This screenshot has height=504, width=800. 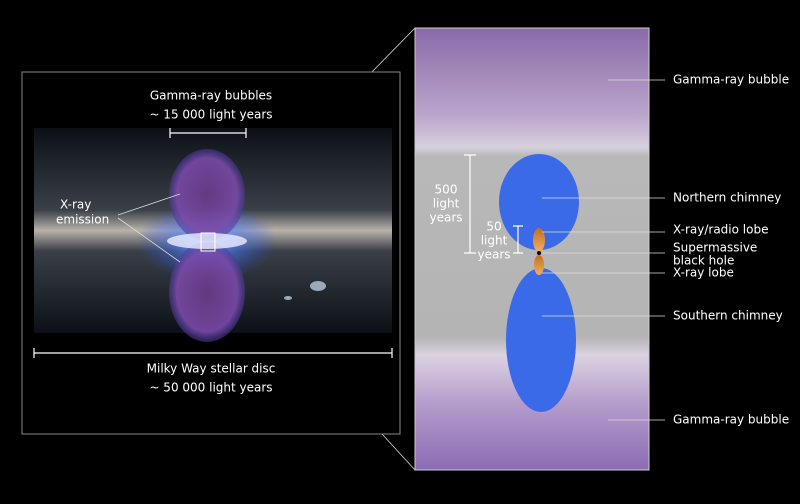 What do you see at coordinates (541, 340) in the screenshot?
I see `southern-chimney` at bounding box center [541, 340].